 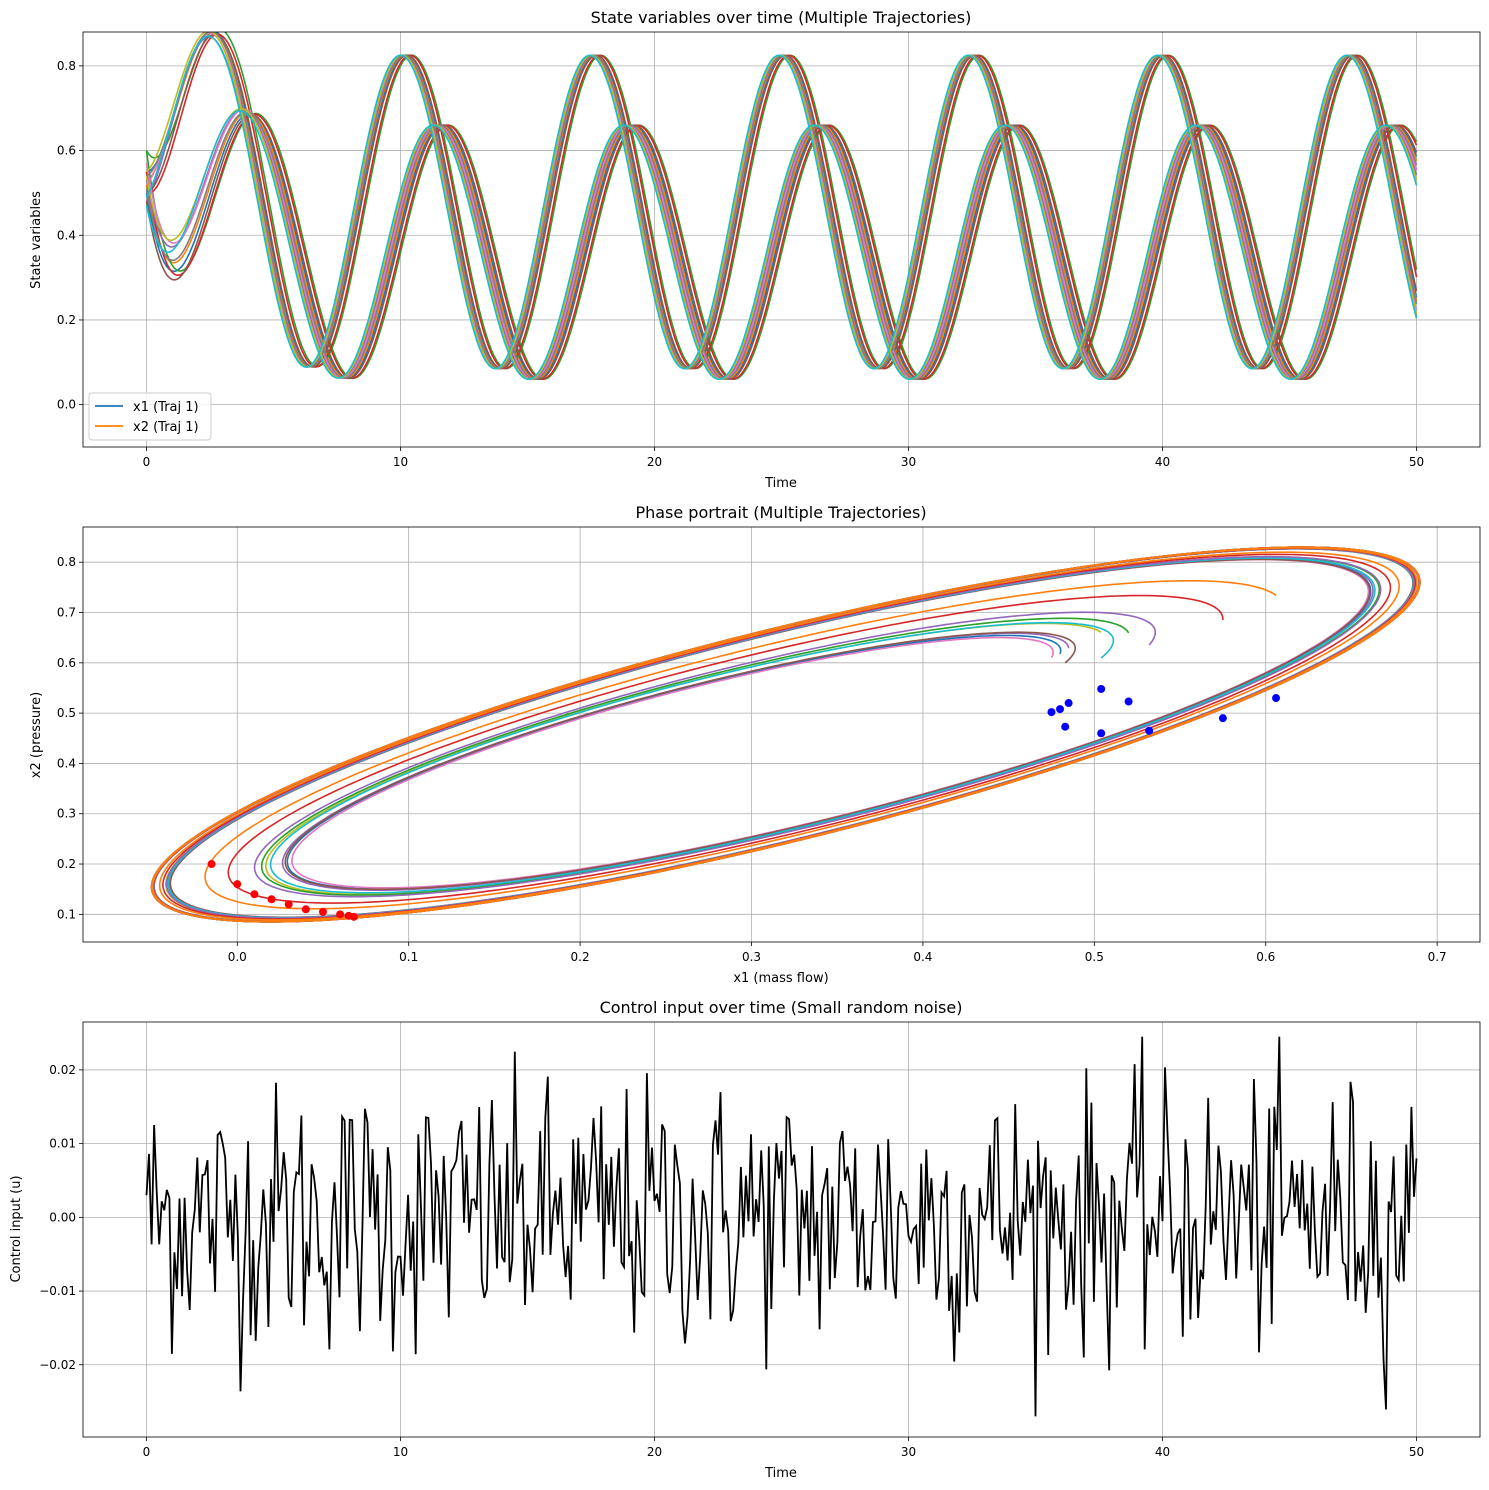 I want to click on legend: x1 (Traj 1) x2 (Traj 1), so click(x=150, y=416).